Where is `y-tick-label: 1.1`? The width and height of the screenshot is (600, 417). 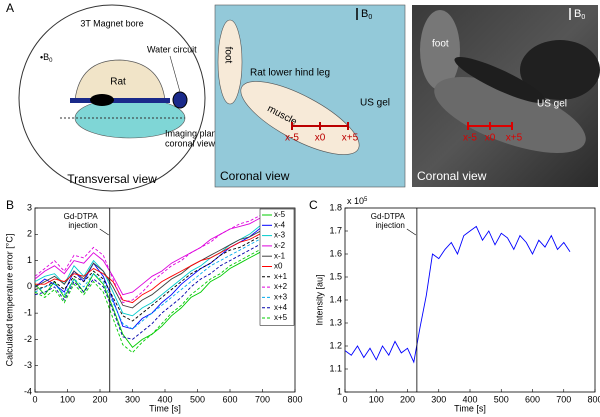
y-tick-label: 1.1 is located at coordinates (335, 368).